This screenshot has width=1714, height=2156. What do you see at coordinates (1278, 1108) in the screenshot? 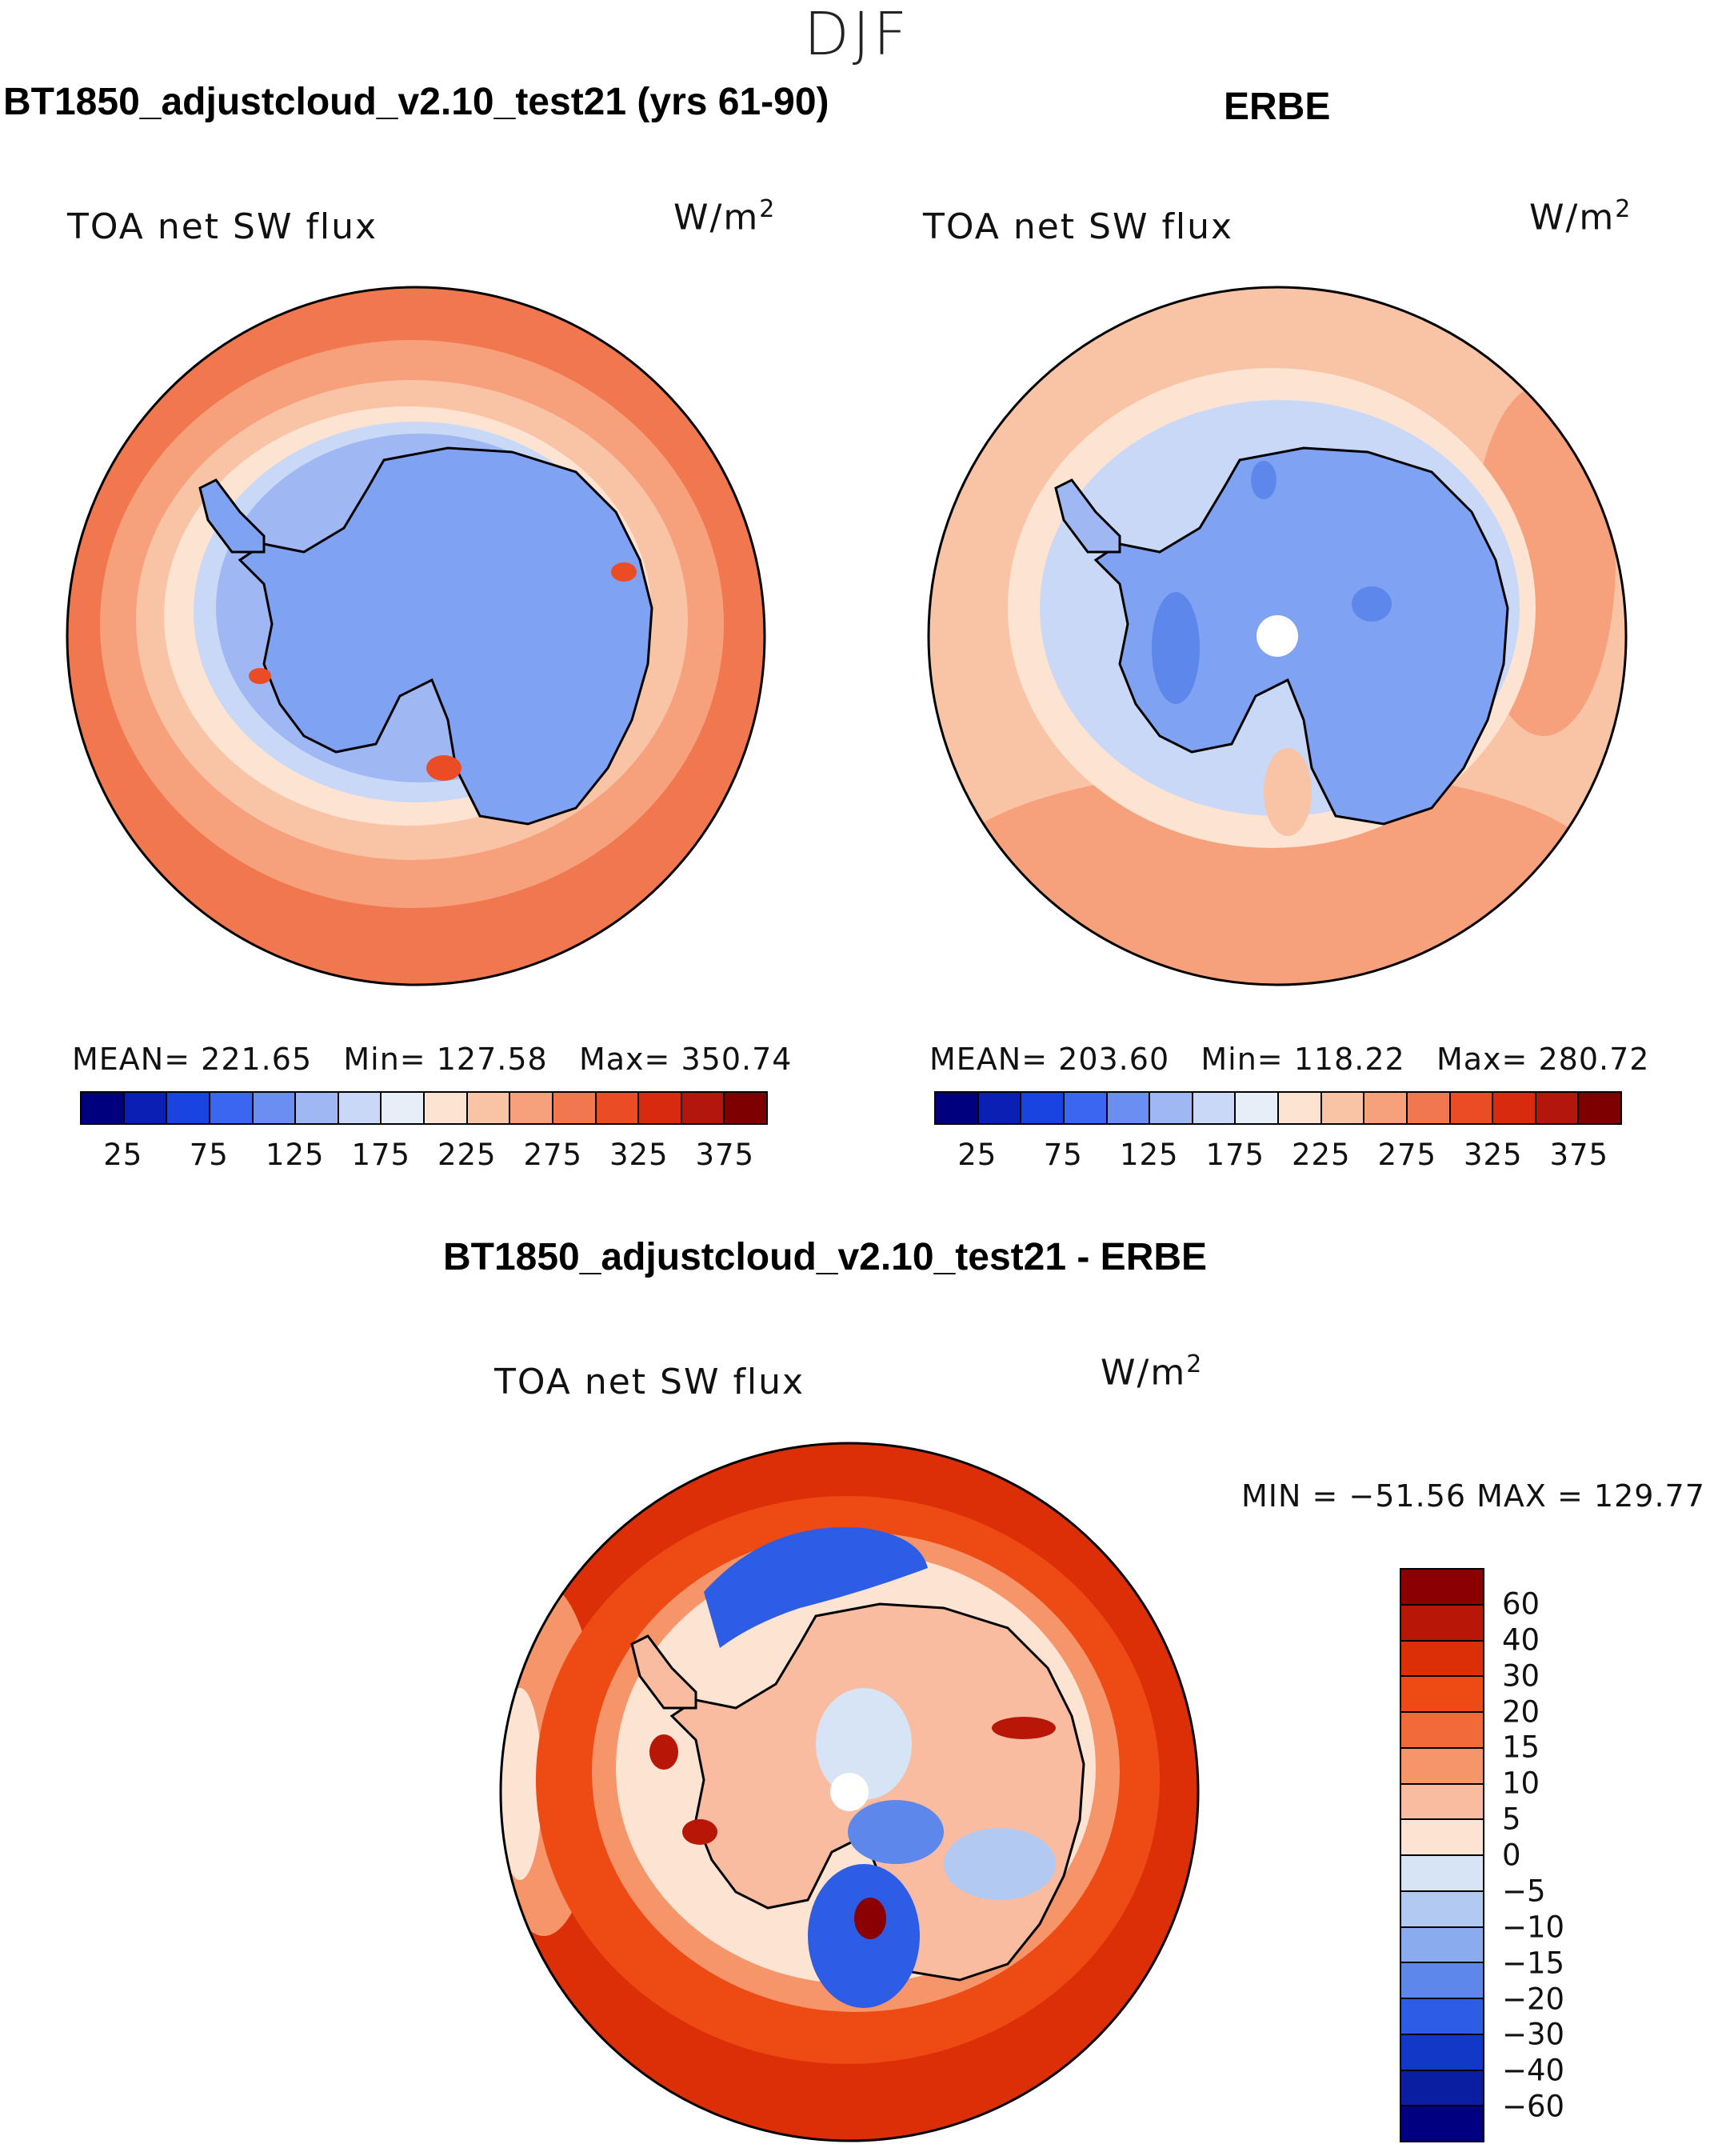
I see `obs-colorbar` at bounding box center [1278, 1108].